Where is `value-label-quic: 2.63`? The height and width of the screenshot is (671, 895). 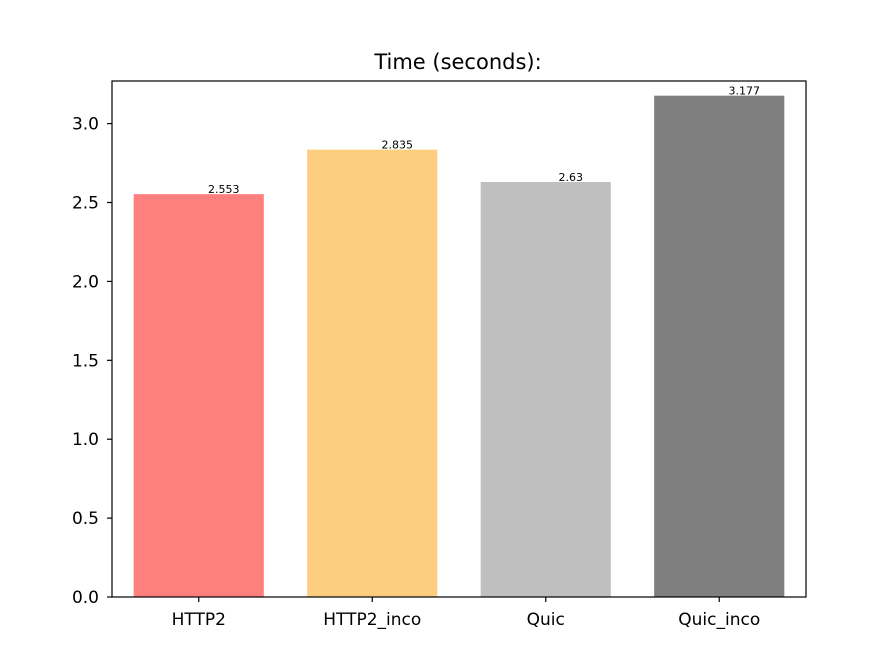 value-label-quic: 2.63 is located at coordinates (571, 177).